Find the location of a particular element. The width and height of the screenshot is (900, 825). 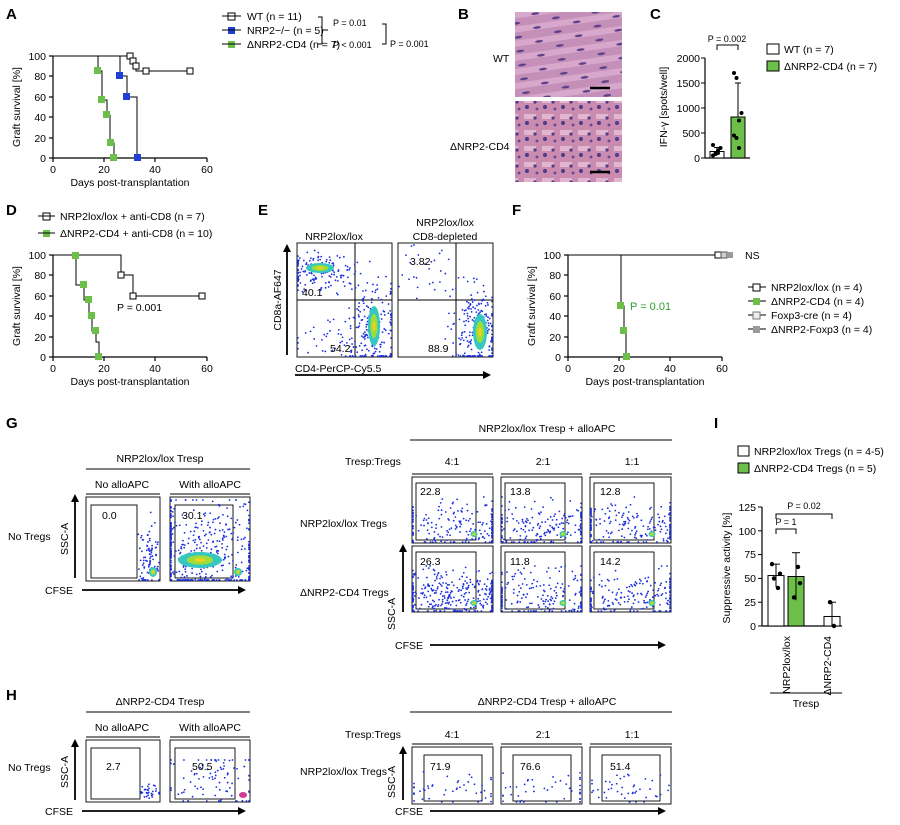

e-q1-ul: 40.1 is located at coordinates (312, 293).